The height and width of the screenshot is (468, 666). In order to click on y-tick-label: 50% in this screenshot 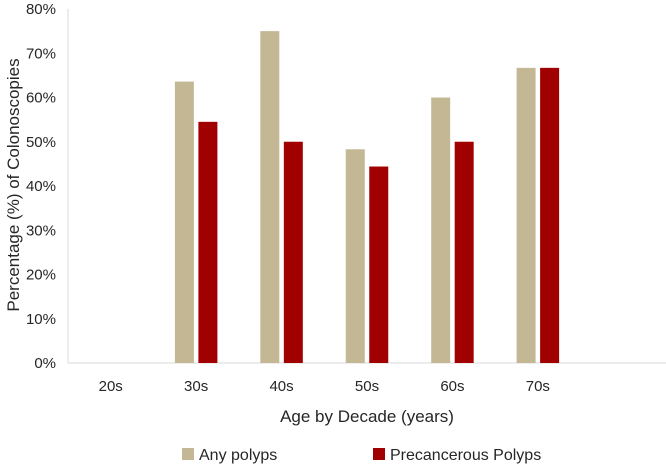, I will do `click(41, 142)`.